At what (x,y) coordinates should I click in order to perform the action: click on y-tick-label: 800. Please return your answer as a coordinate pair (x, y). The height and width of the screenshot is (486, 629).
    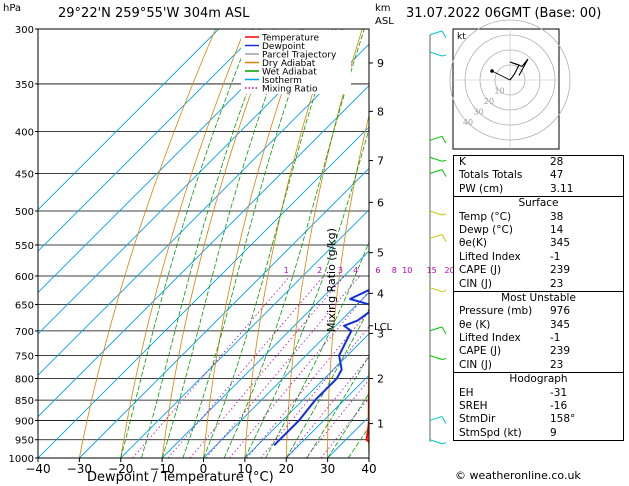
    Looking at the image, I should click on (24, 379).